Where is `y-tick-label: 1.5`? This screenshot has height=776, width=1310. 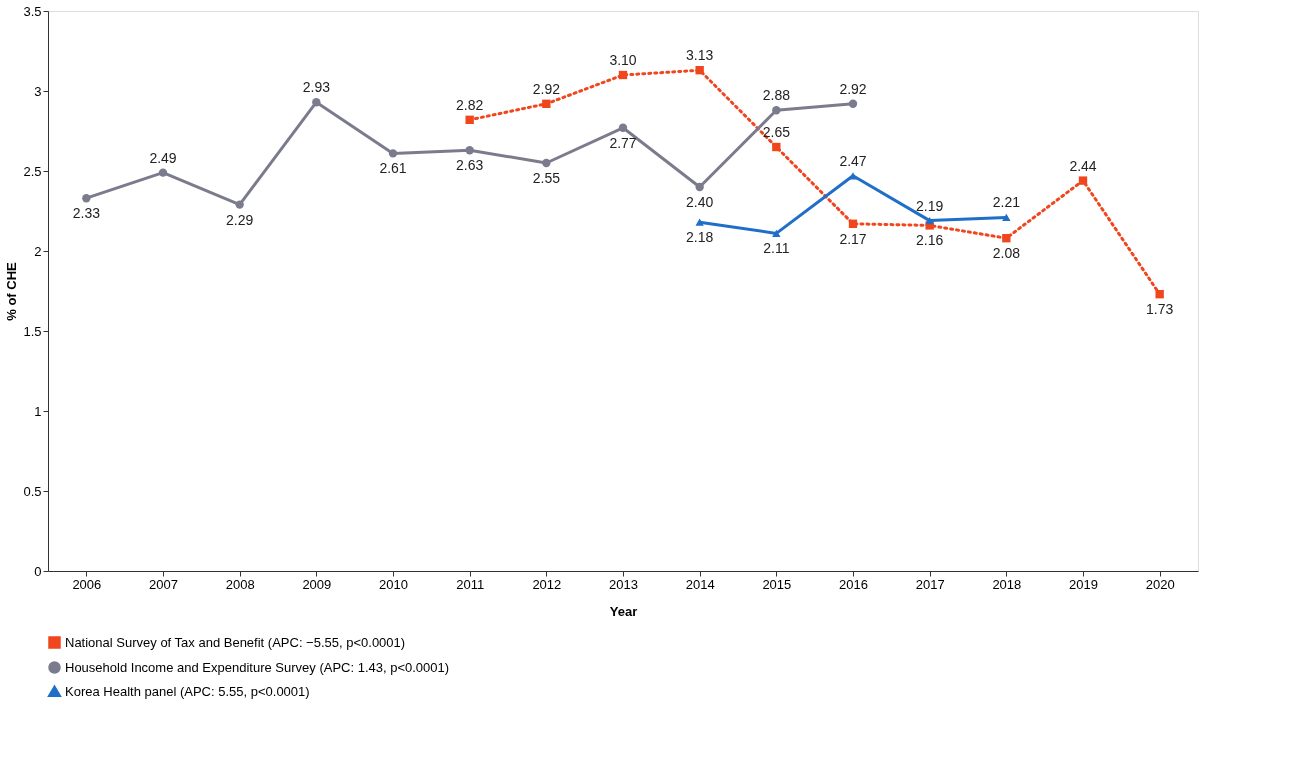 y-tick-label: 1.5 is located at coordinates (32, 331).